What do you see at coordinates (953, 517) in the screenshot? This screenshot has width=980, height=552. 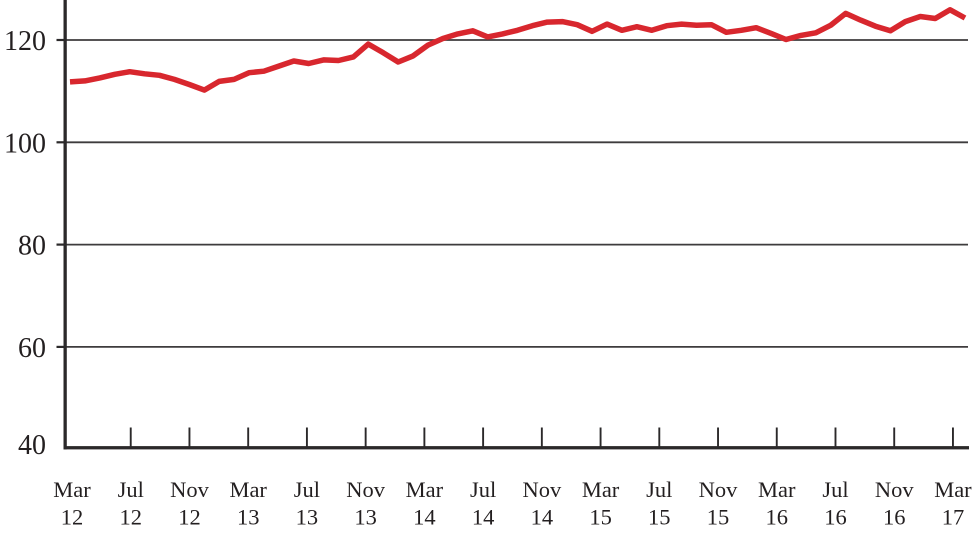 I see `x-tick-label-year: 17` at bounding box center [953, 517].